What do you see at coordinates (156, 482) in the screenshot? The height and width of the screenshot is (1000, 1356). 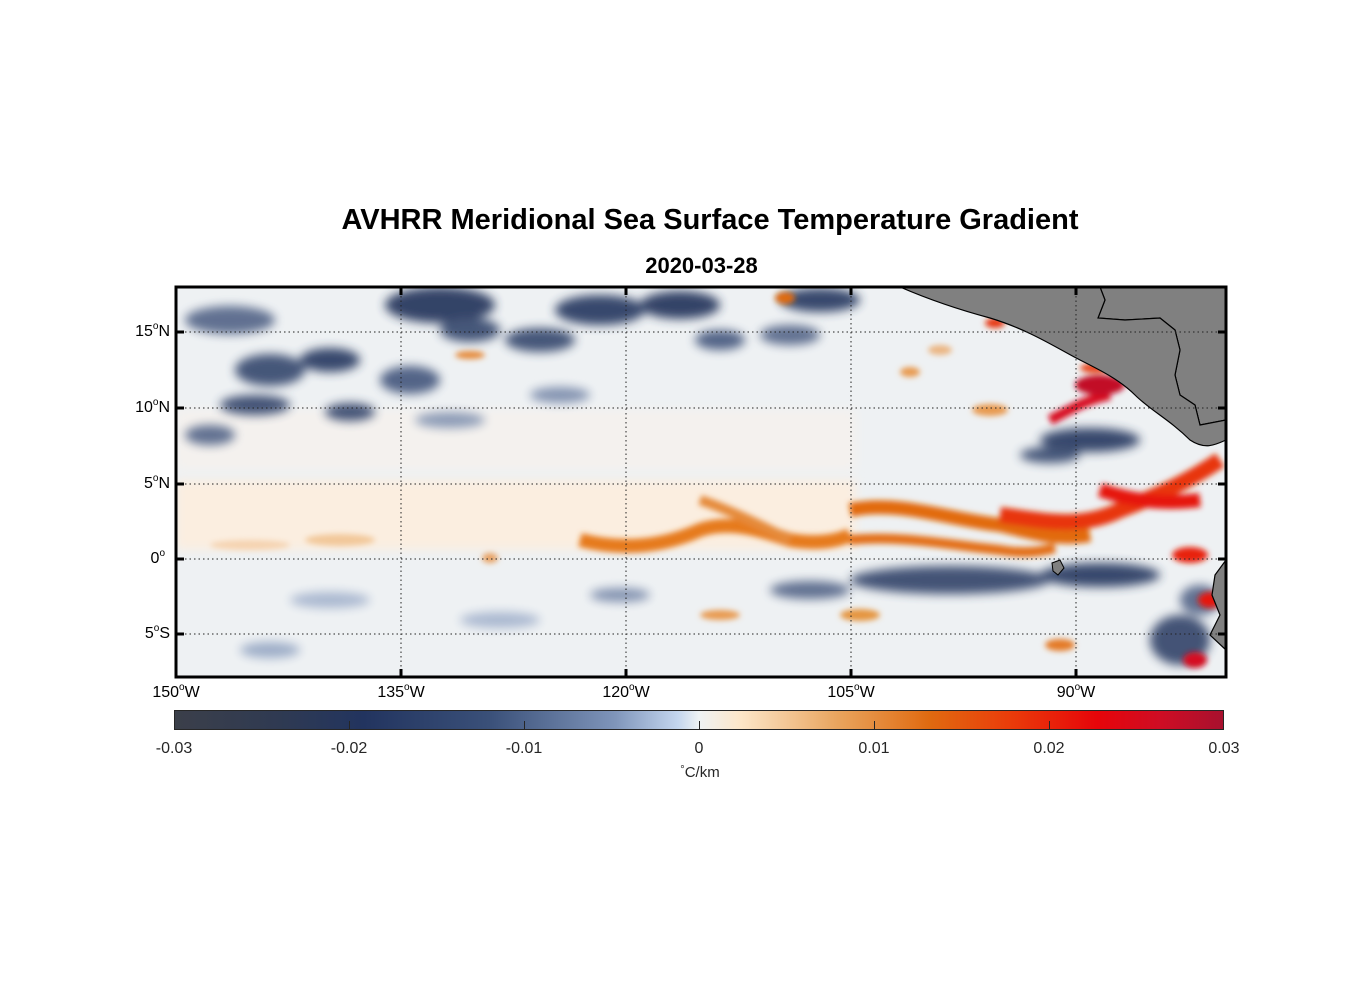 I see `lat-label-5n: 5oN` at bounding box center [156, 482].